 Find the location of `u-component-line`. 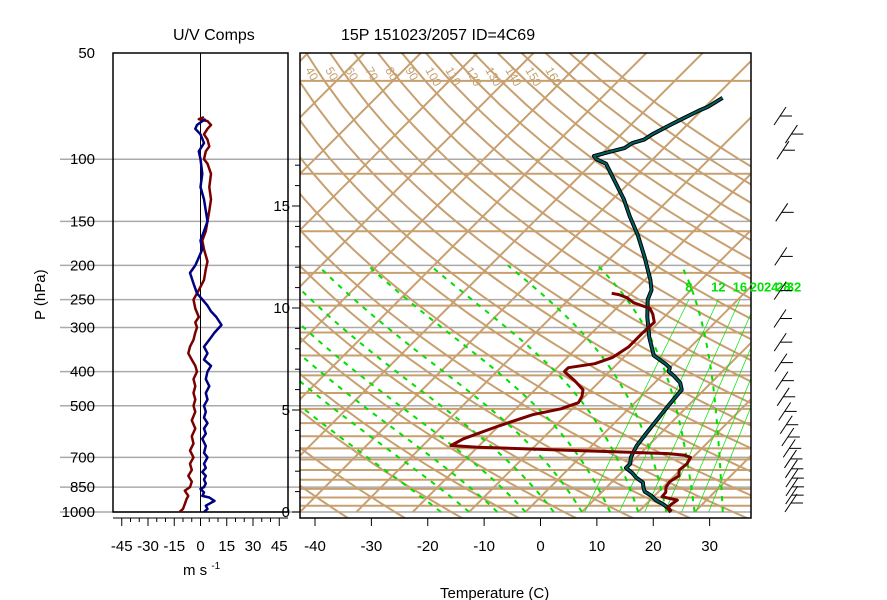

u-component-line is located at coordinates (195, 314).